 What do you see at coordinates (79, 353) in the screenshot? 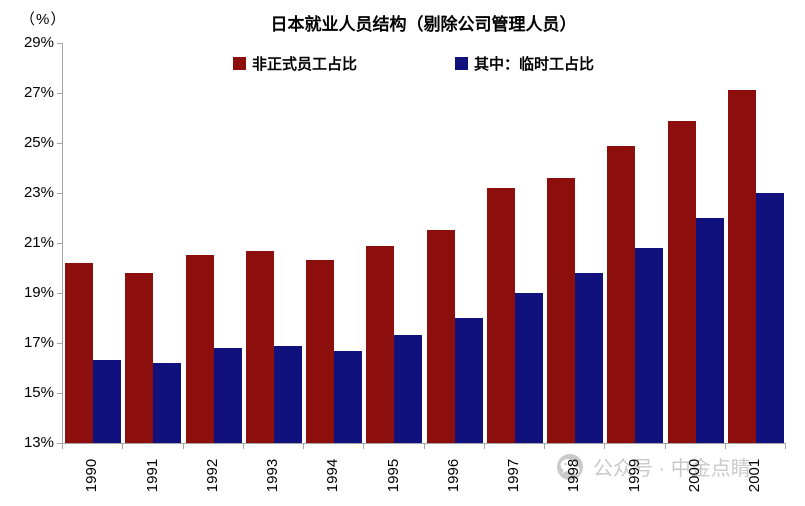
I see `bar-red-1990` at bounding box center [79, 353].